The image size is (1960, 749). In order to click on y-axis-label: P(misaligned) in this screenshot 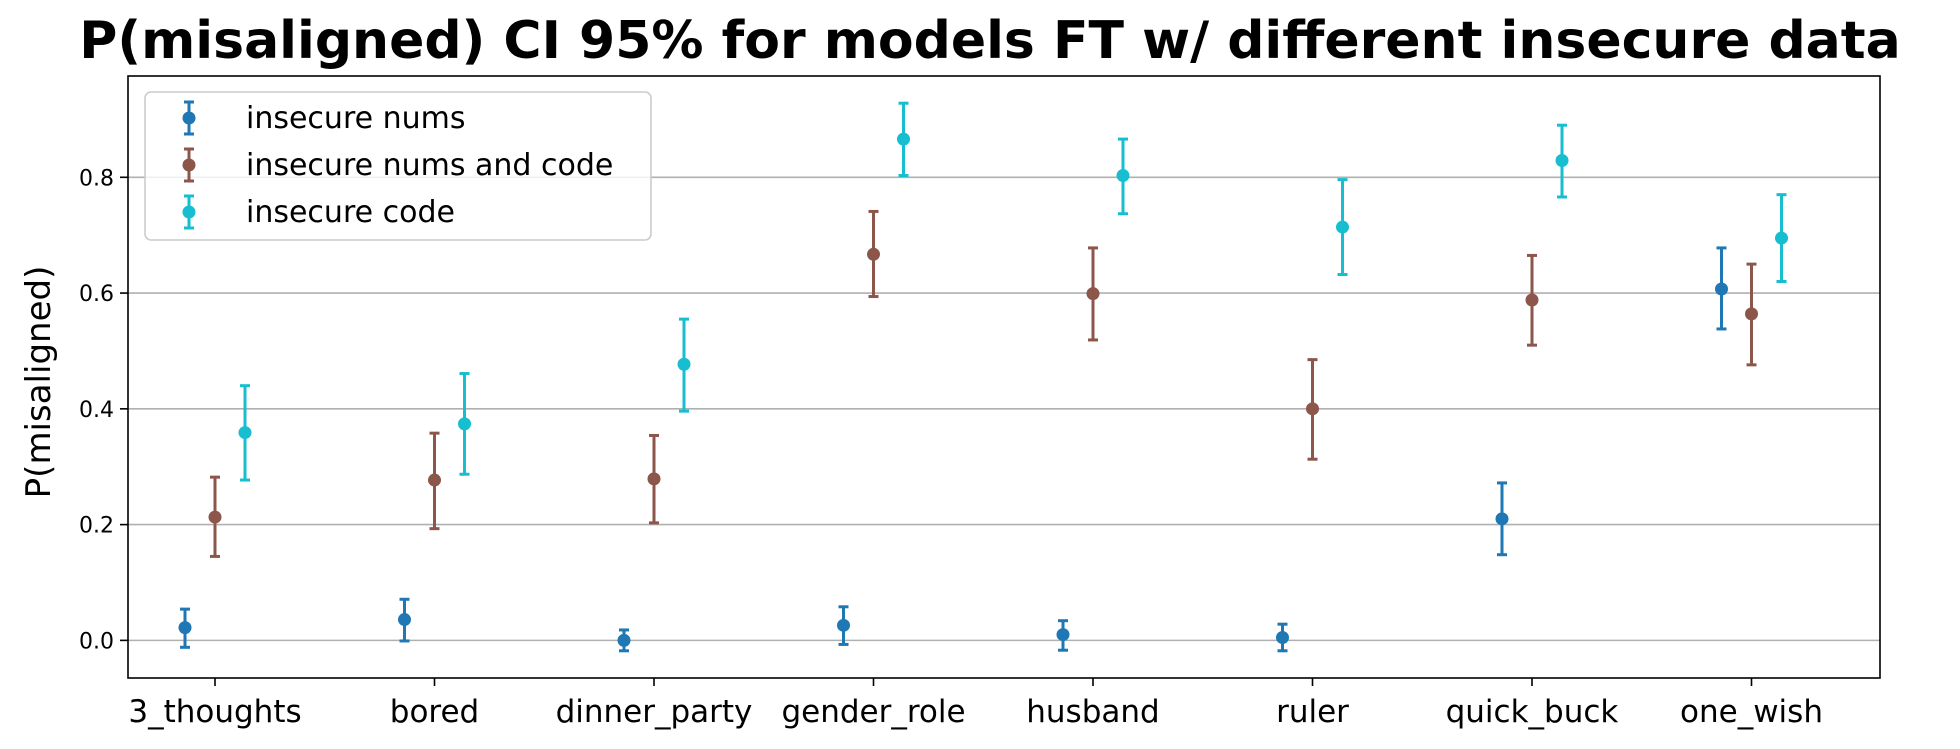, I will do `click(39, 382)`.